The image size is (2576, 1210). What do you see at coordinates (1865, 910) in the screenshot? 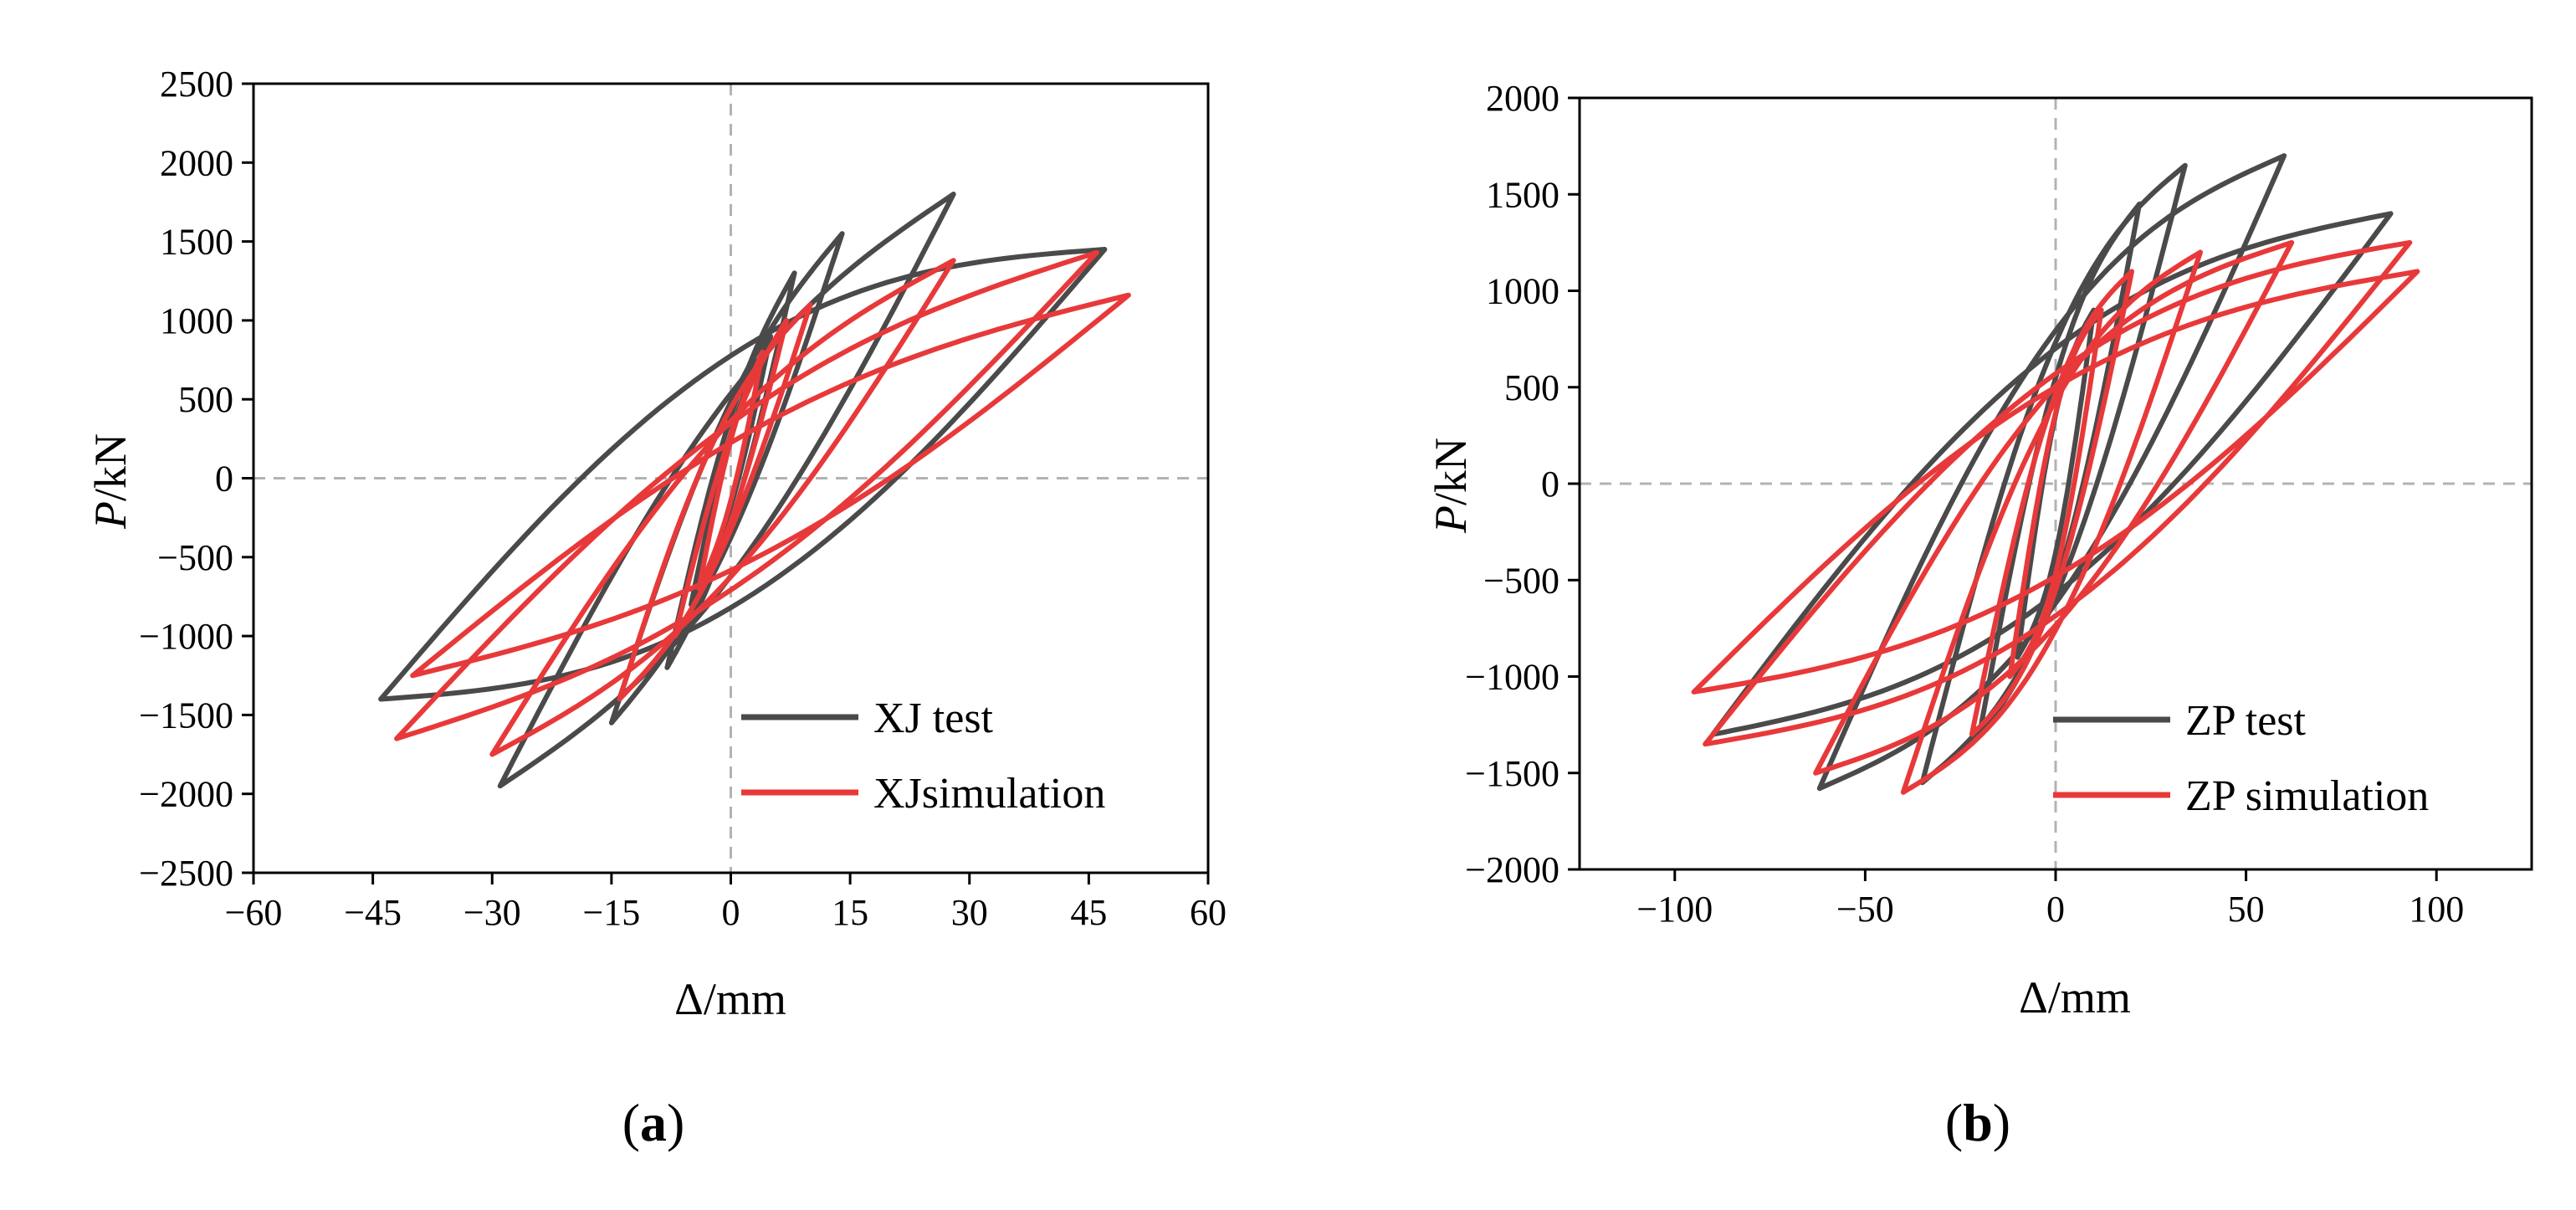
I see `x-tick-label: −50` at bounding box center [1865, 910].